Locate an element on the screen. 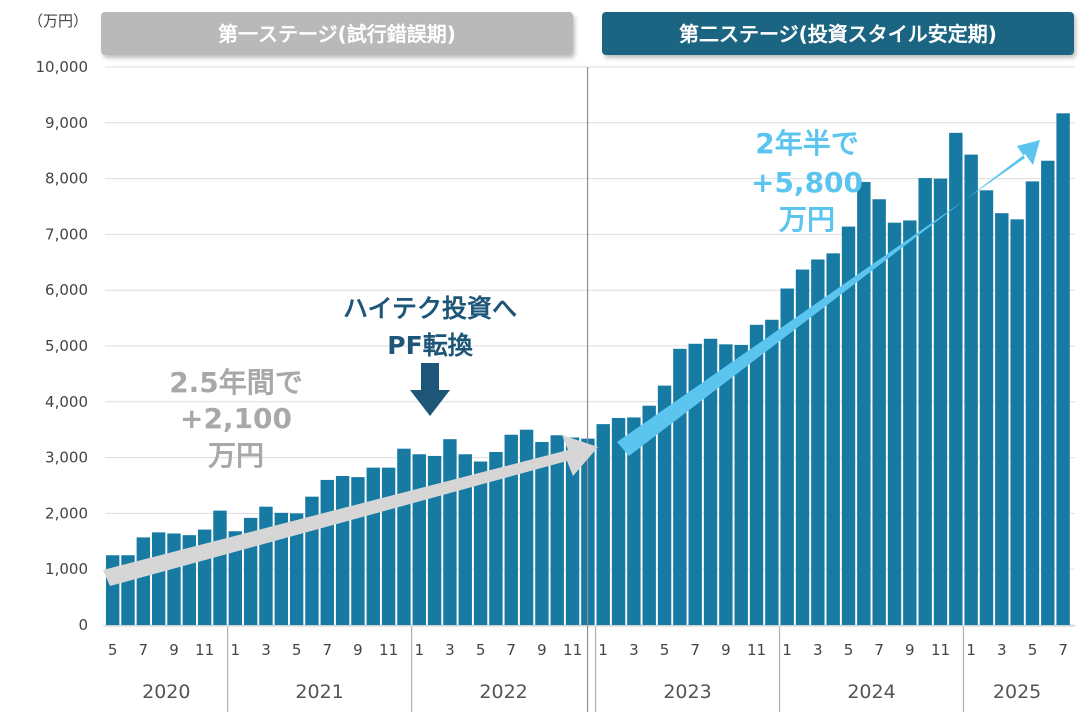 The width and height of the screenshot is (1090, 718). year-label: 2022 is located at coordinates (503, 692).